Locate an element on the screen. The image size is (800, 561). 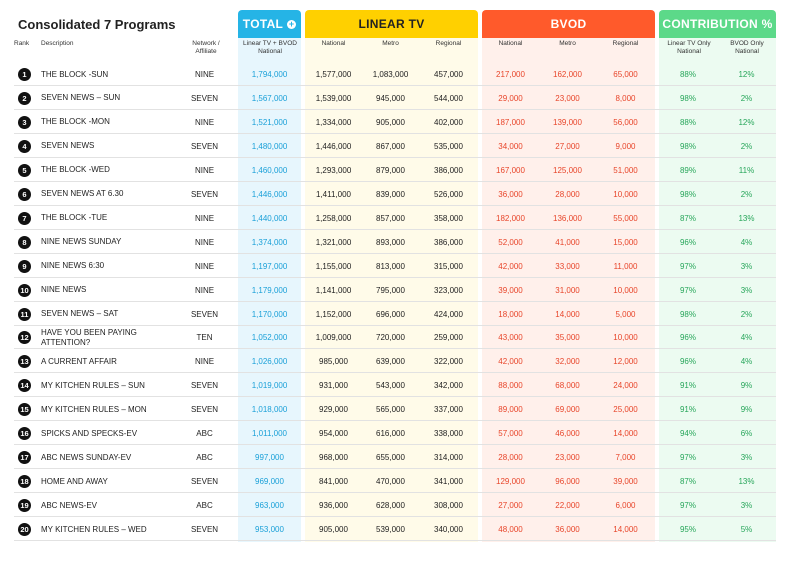
linear-national: 929,000 is located at coordinates (333, 410).